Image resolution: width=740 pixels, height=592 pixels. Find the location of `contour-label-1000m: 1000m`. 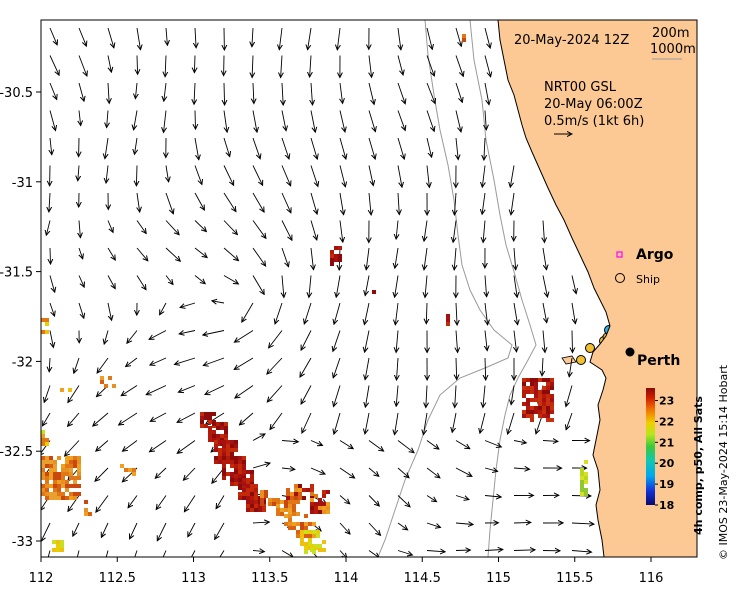

contour-label-1000m: 1000m is located at coordinates (673, 49).